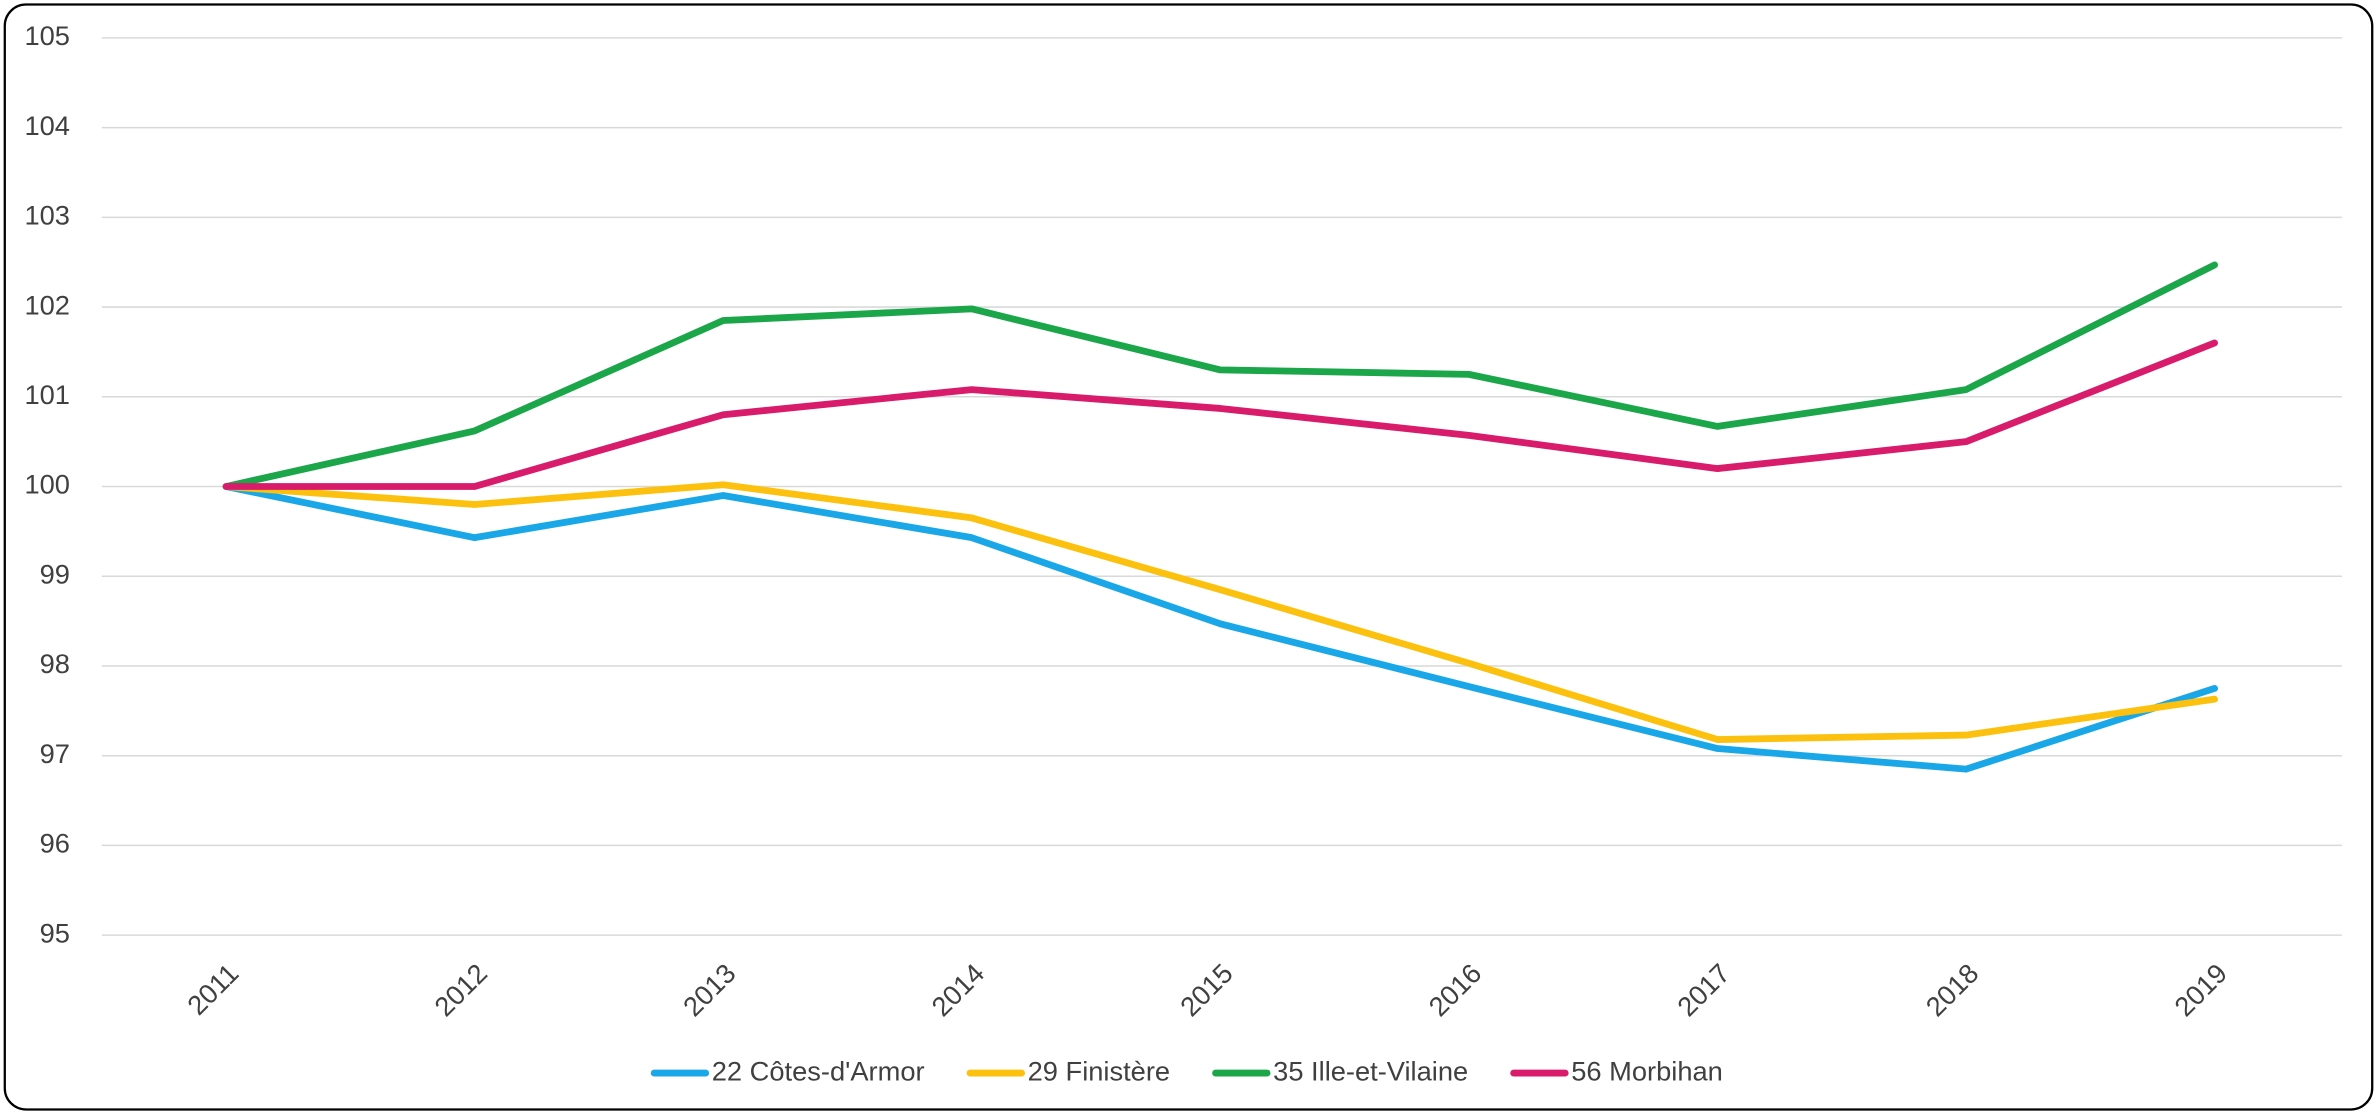 The image size is (2377, 1114). What do you see at coordinates (47, 484) in the screenshot?
I see `y-tick-label: 100` at bounding box center [47, 484].